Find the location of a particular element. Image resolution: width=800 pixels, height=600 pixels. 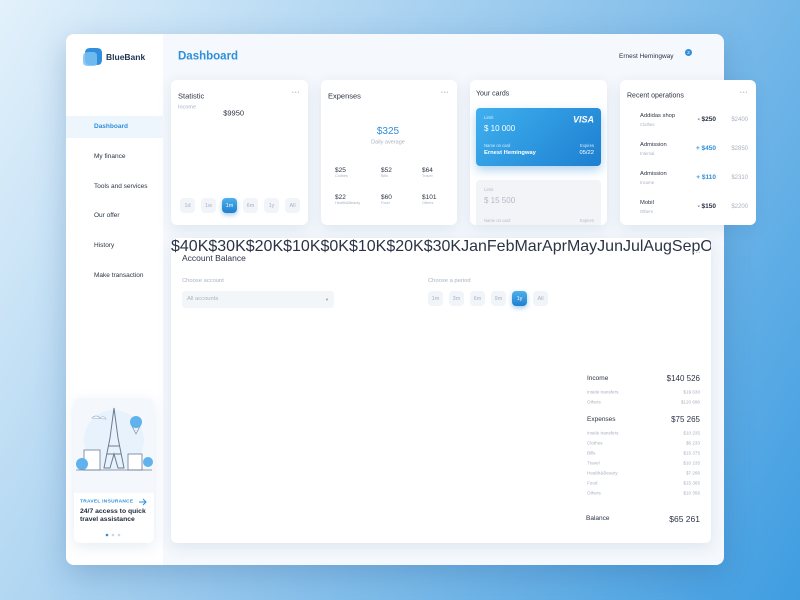

promo-text: 24/7 access to quick travel assistance is located at coordinates (113, 516).